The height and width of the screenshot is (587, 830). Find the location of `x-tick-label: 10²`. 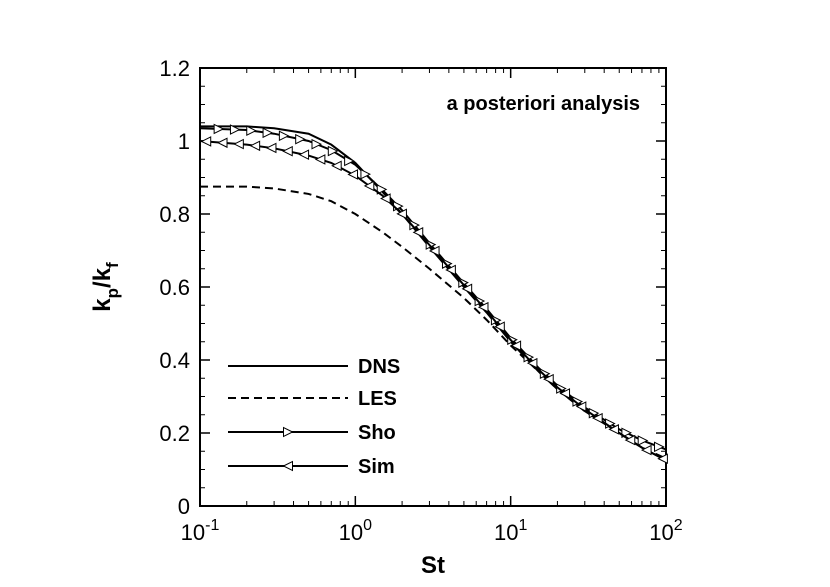

x-tick-label: 10² is located at coordinates (665, 531).